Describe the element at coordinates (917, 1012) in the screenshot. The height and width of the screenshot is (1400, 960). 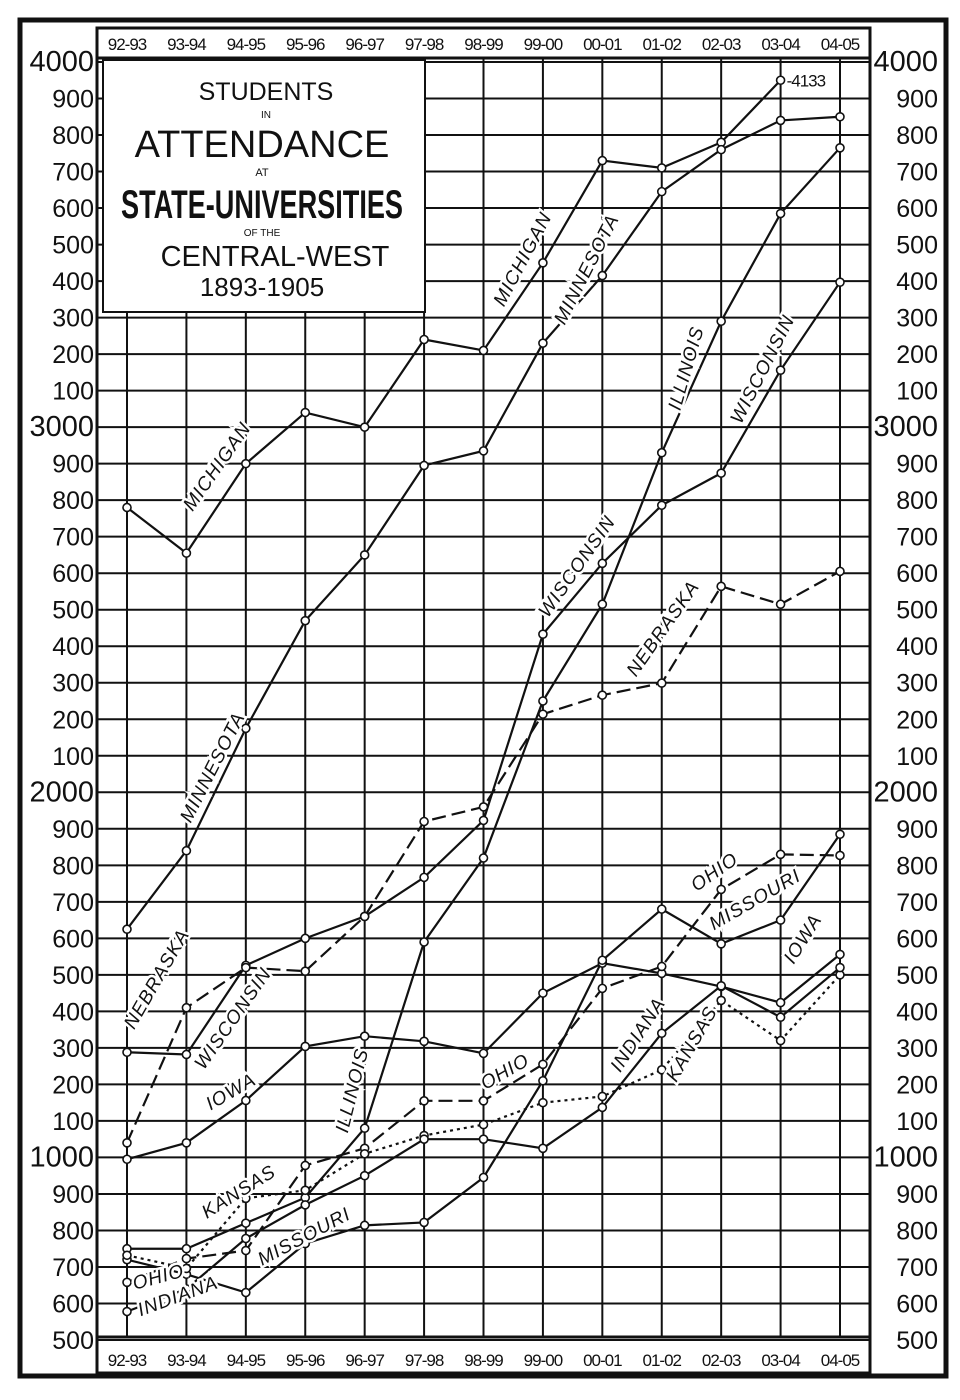
I see `y-tick-label-right: 400` at that location.